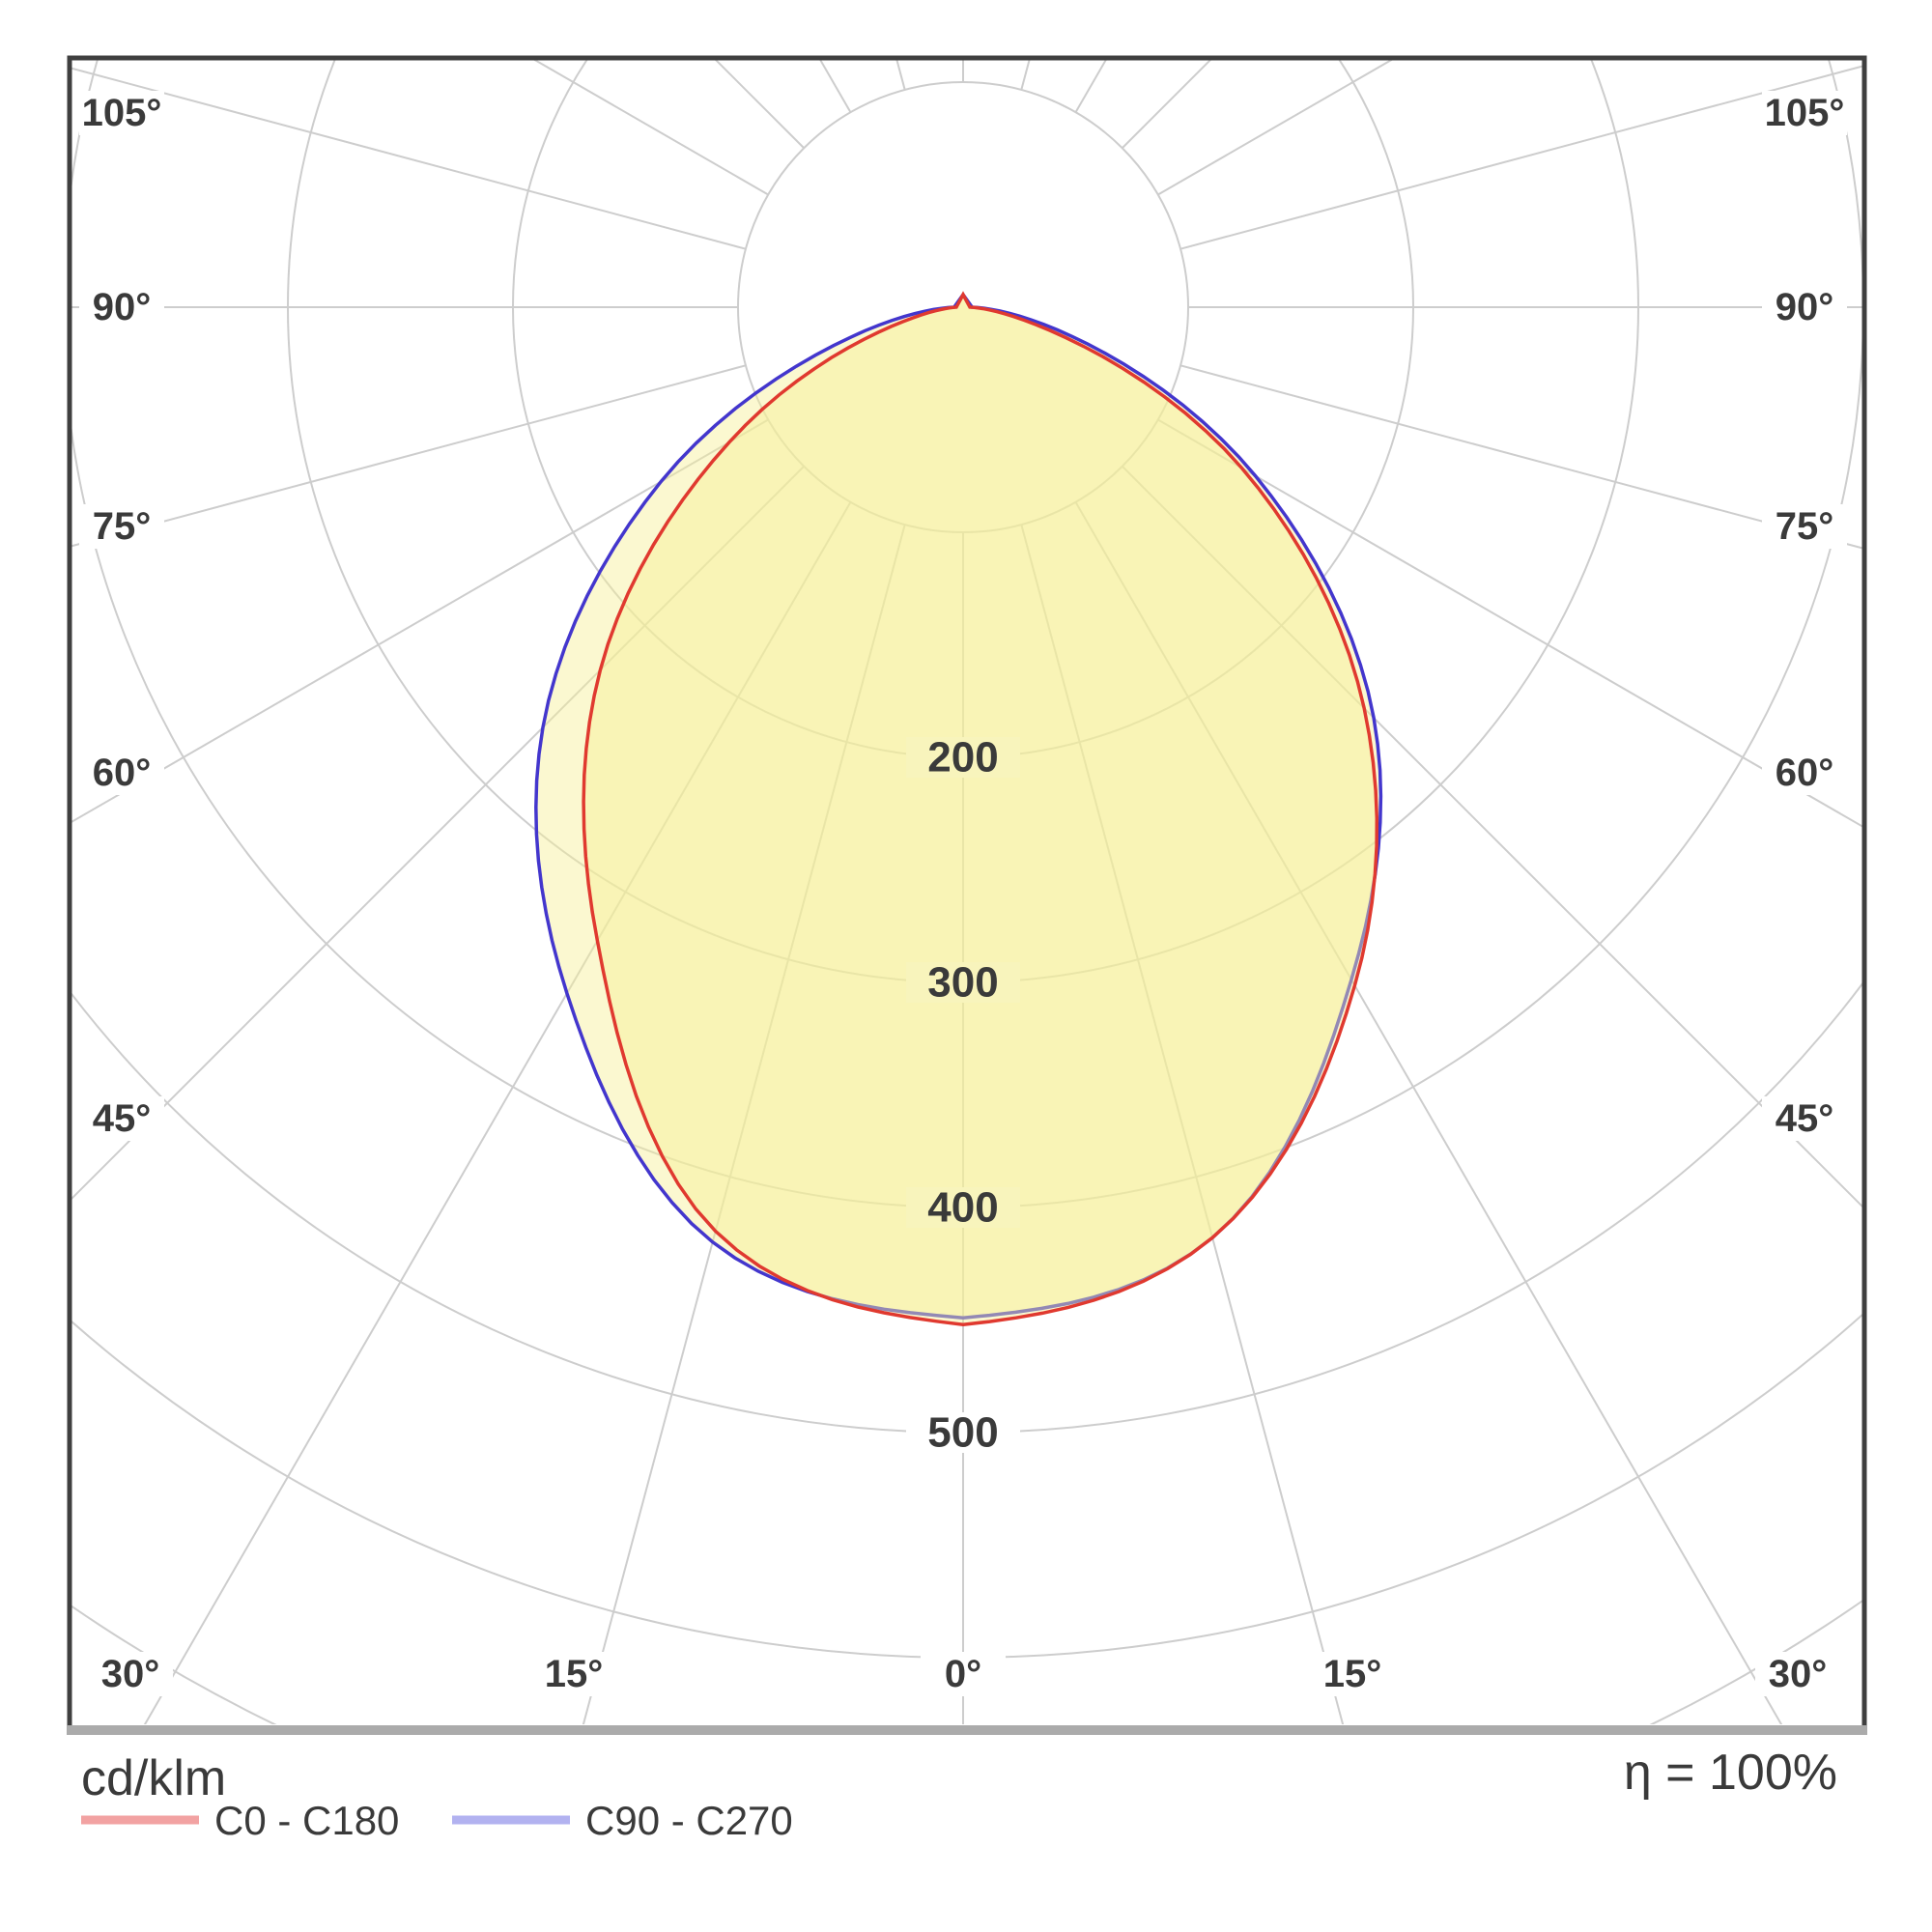 The width and height of the screenshot is (1932, 1932). I want to click on legend-label-c90-c270: C90 - C270, so click(689, 1820).